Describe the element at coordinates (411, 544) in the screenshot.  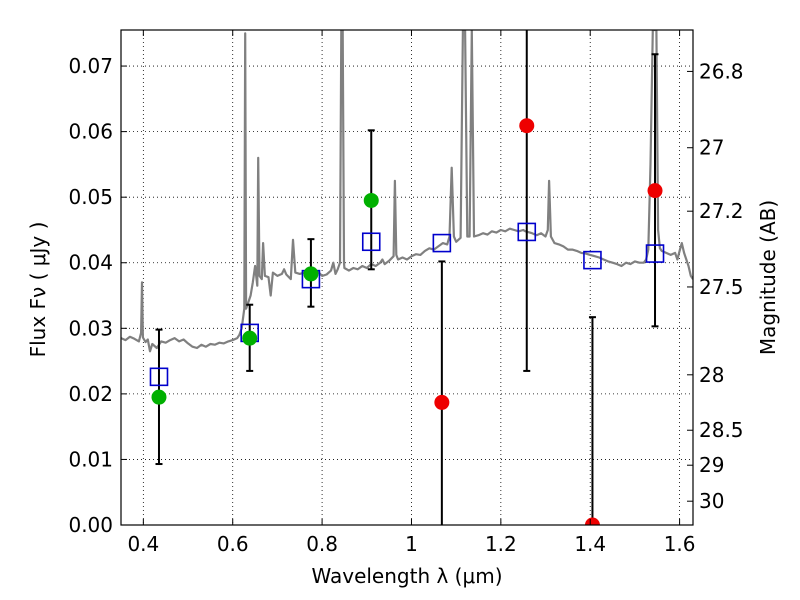
I see `x-tick-label: 1` at that location.